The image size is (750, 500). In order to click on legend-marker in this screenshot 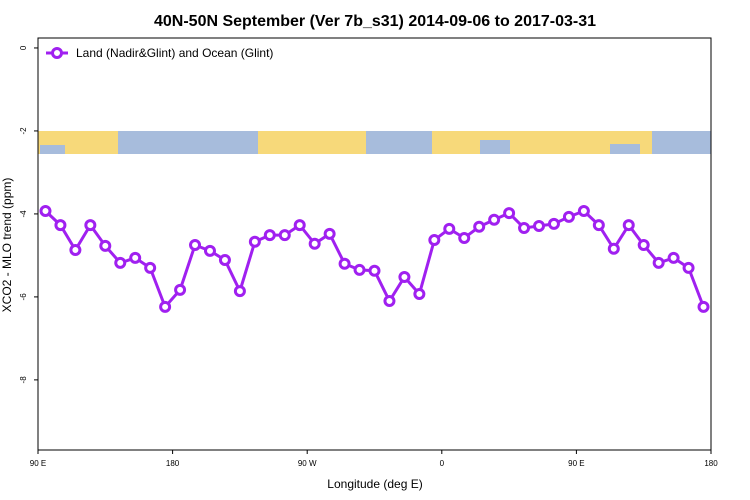, I will do `click(57, 53)`.